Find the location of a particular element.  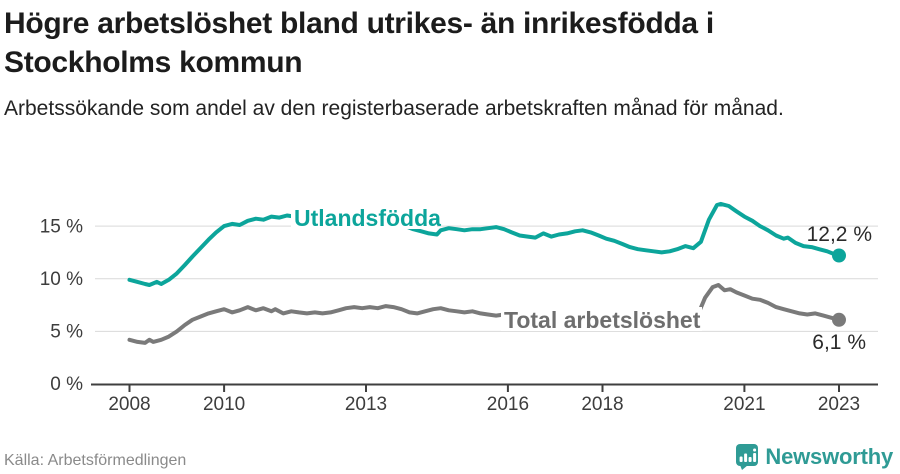

series-label-utlandsfodda: Utlandsfödda is located at coordinates (367, 218).